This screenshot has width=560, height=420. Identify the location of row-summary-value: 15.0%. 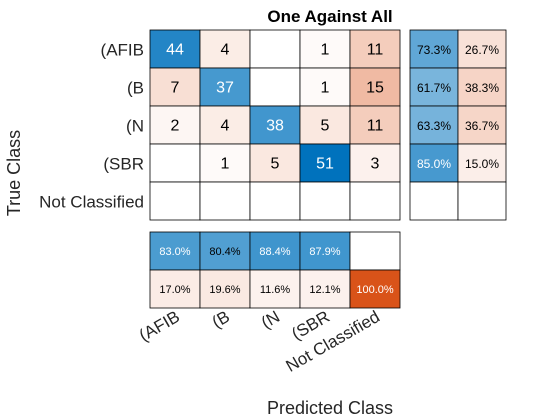
(482, 164).